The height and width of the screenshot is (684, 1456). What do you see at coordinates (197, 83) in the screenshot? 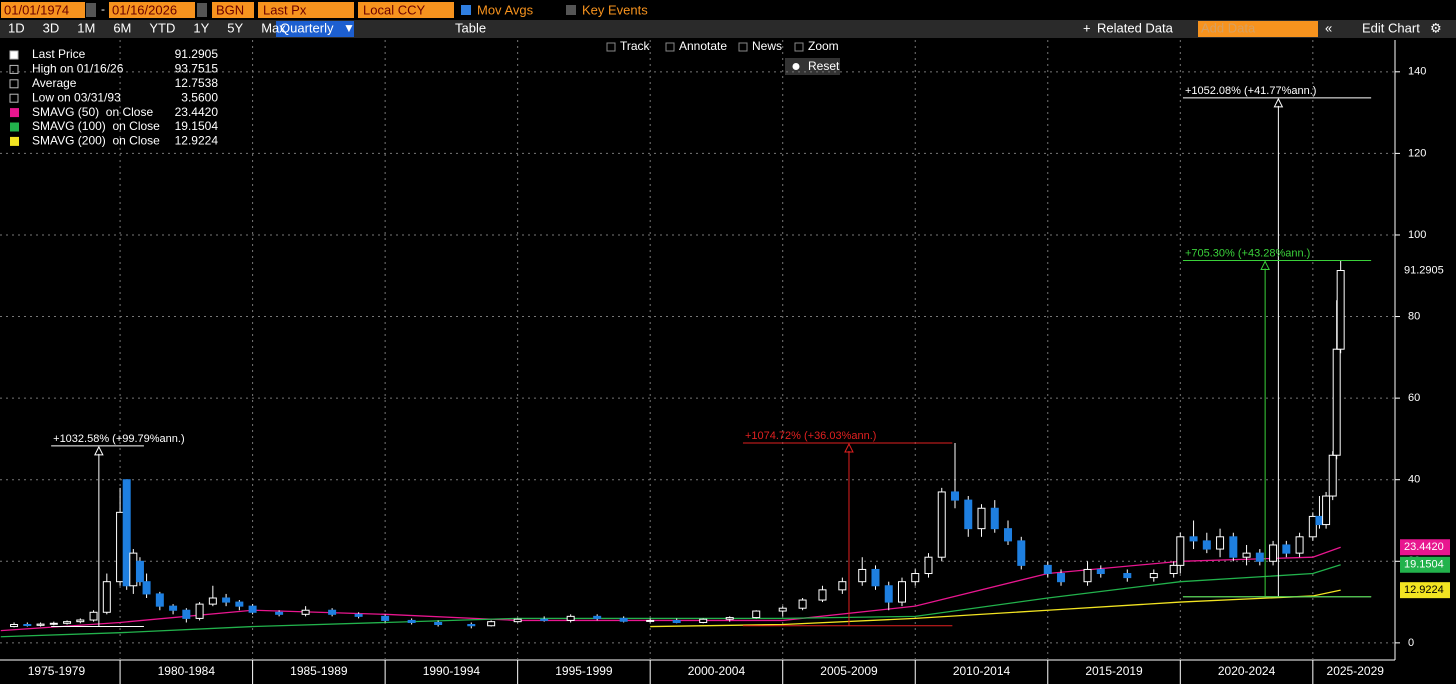
I see `legend-value: 12.7538` at bounding box center [197, 83].